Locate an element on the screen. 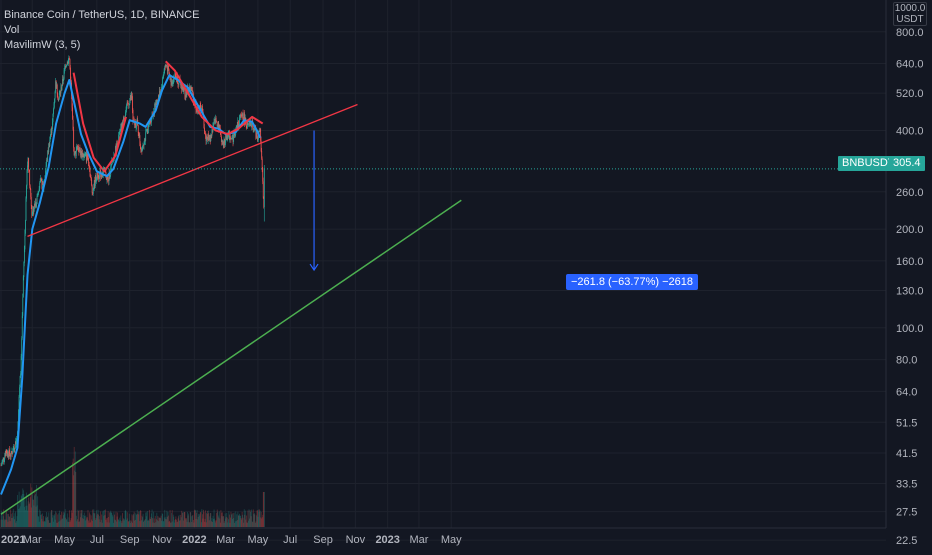  time-tick-label: 2022 is located at coordinates (194, 540).